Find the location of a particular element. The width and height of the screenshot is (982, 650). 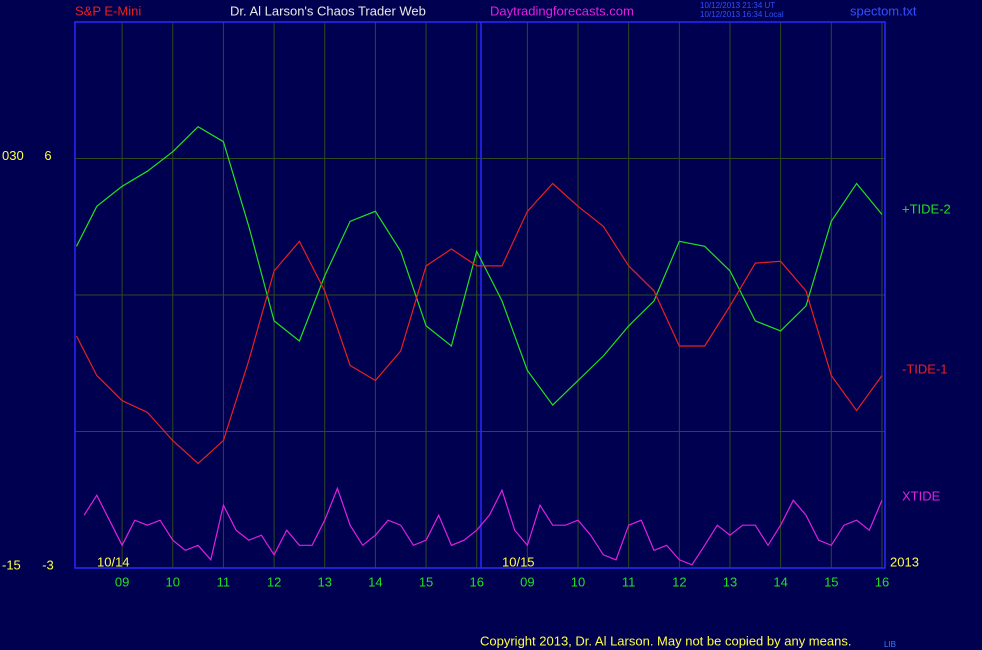

legend-label: +TIDE-2 is located at coordinates (926, 208).